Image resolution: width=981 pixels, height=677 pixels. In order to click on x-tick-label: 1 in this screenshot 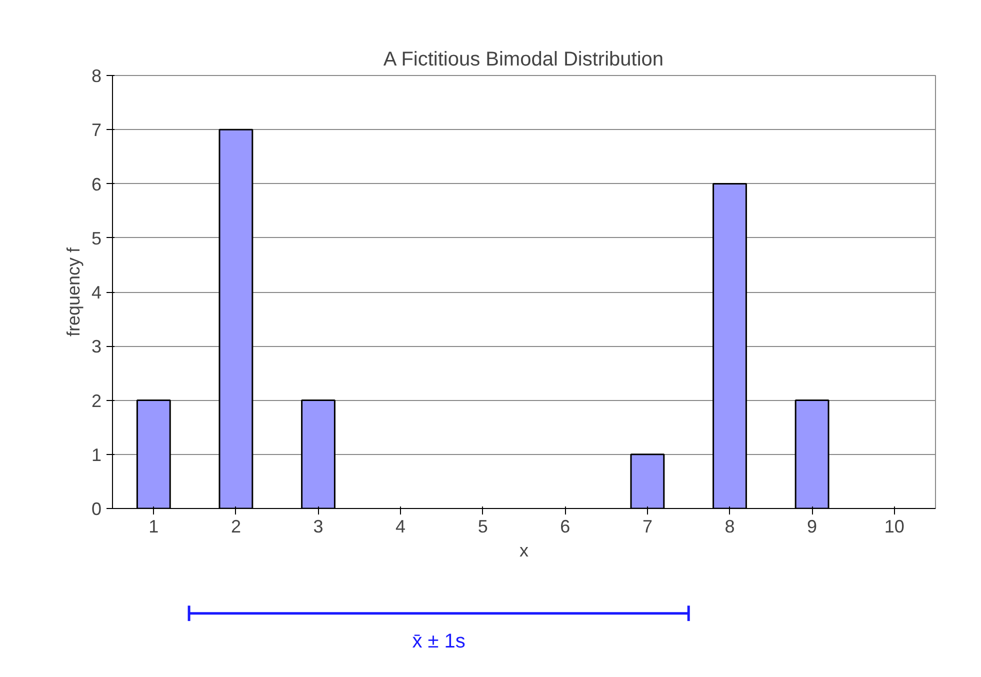, I will do `click(153, 526)`.